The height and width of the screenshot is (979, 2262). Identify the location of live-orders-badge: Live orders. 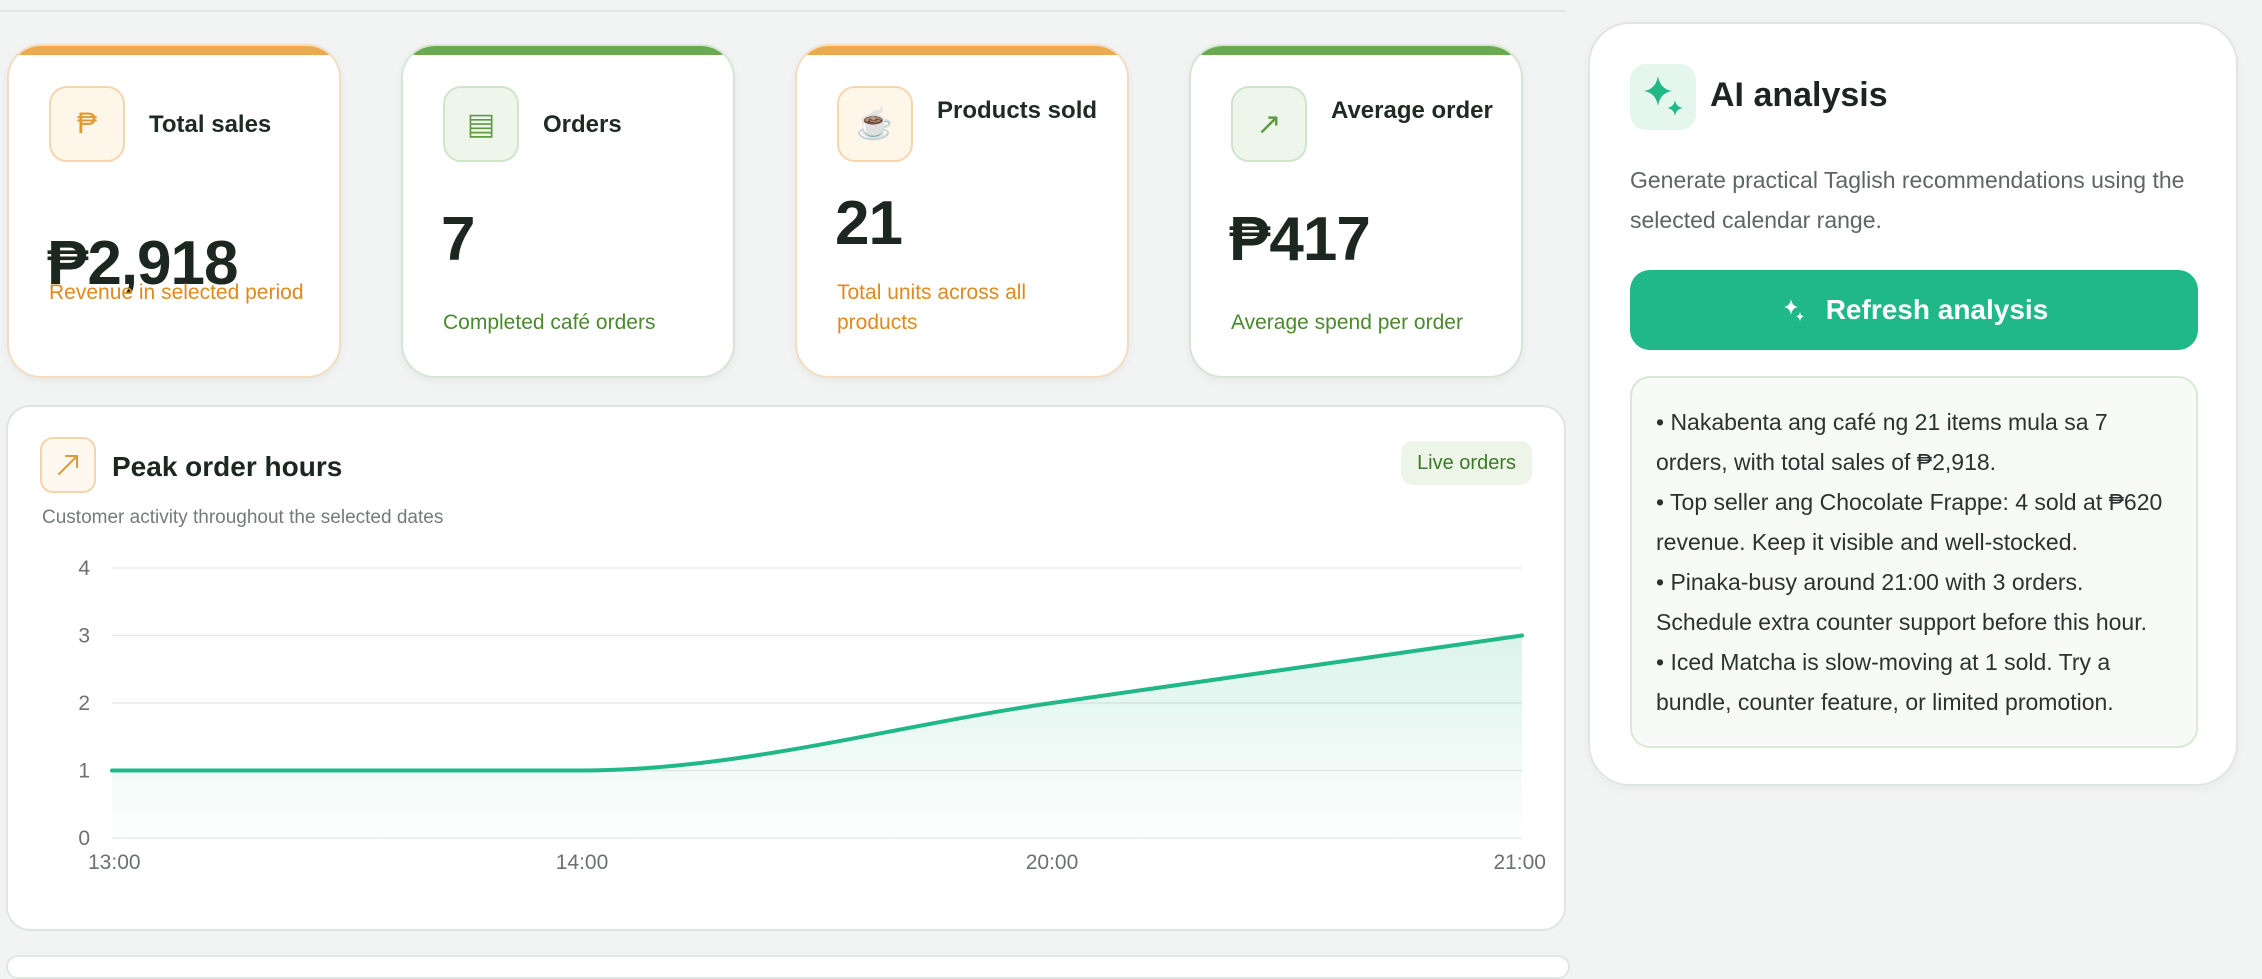
(1466, 463).